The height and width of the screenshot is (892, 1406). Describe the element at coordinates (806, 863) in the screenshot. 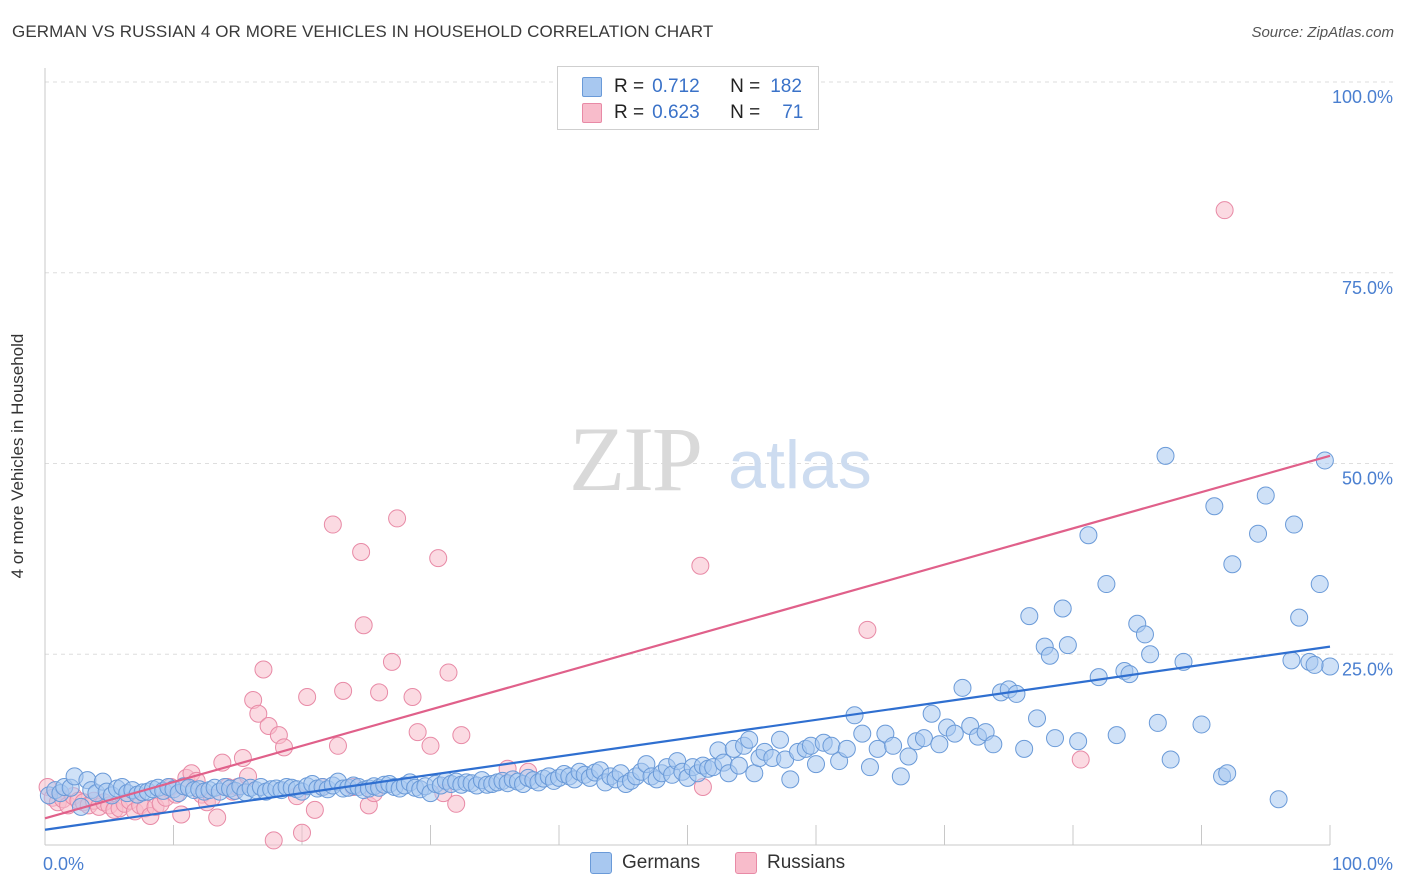

I see `legend-label-russians: Russians` at that location.